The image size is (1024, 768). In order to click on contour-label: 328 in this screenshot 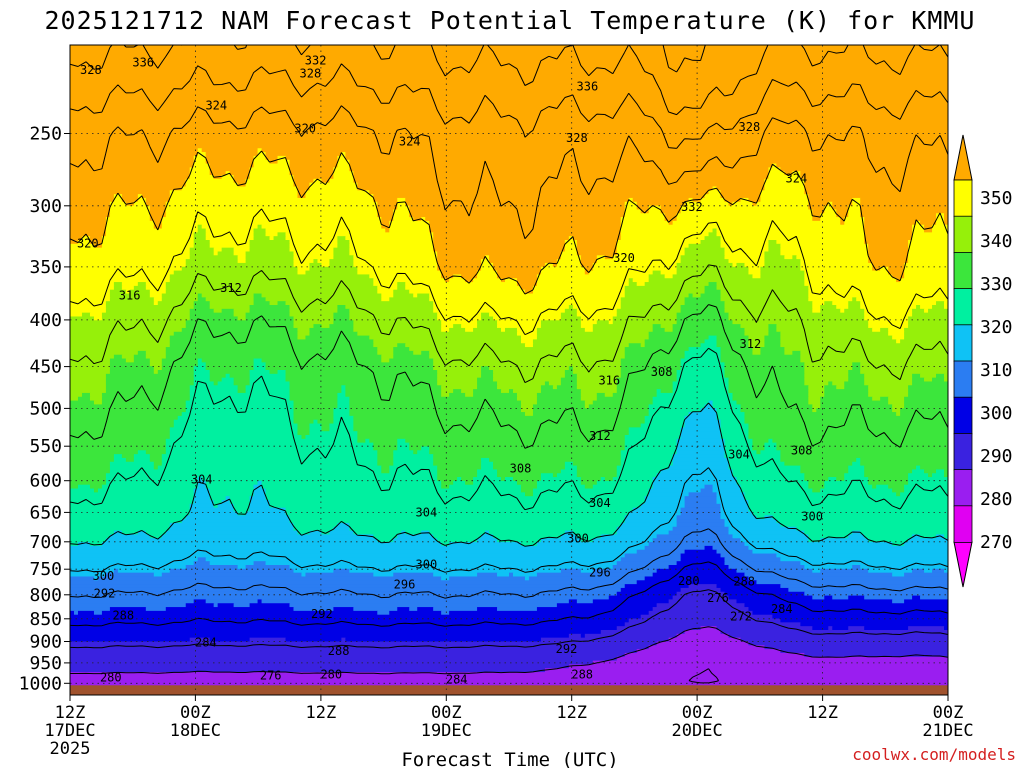, I will do `click(91, 70)`.